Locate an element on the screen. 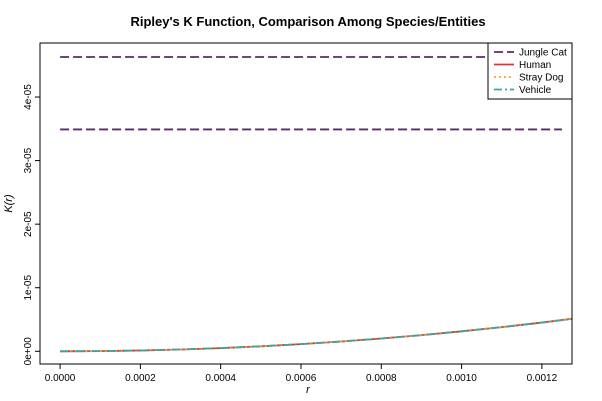 This screenshot has height=401, width=602. x-tick-label: 0.0004 is located at coordinates (220, 378).